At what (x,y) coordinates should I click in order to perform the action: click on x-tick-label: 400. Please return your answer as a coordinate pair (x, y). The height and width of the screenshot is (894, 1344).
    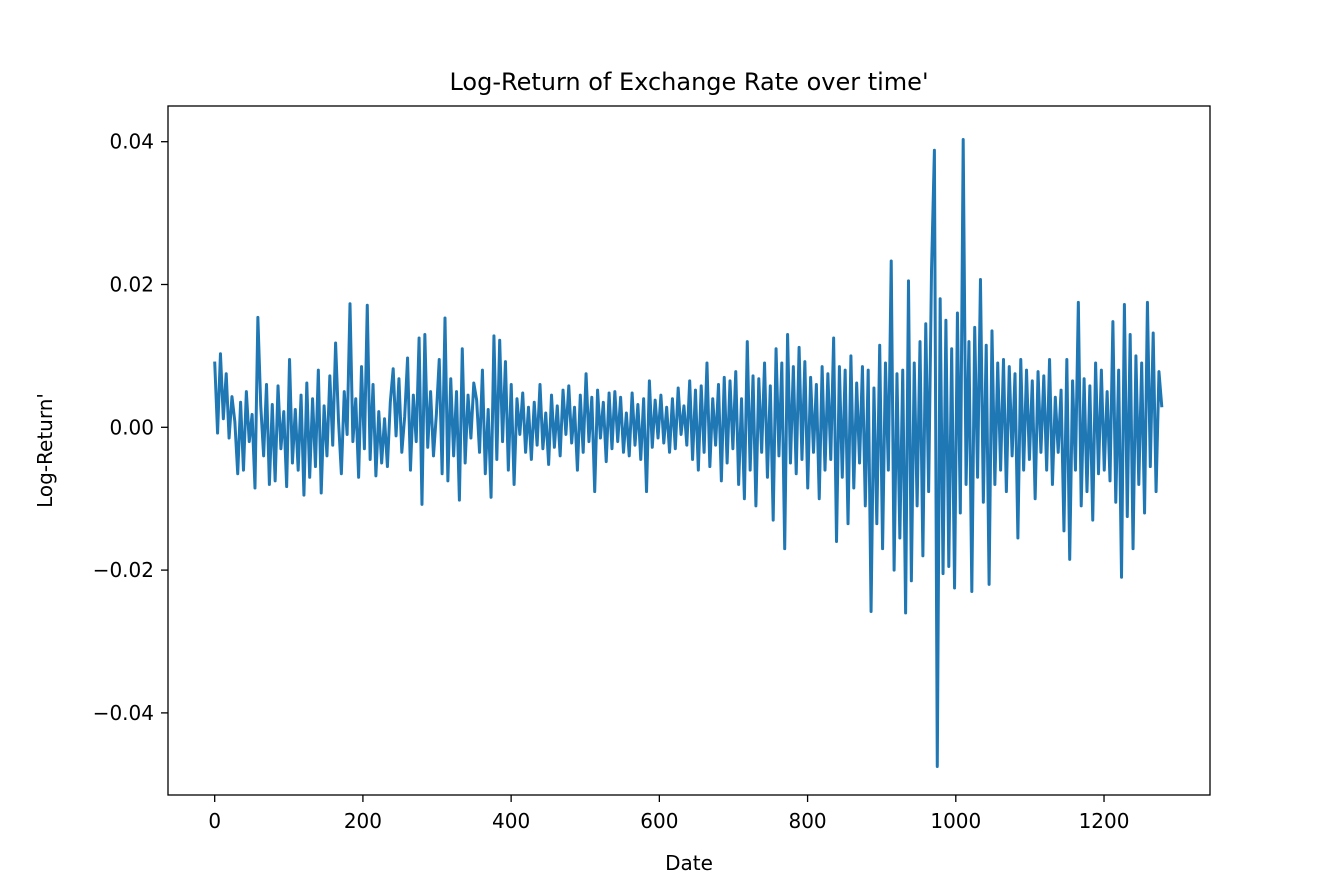
    Looking at the image, I should click on (511, 821).